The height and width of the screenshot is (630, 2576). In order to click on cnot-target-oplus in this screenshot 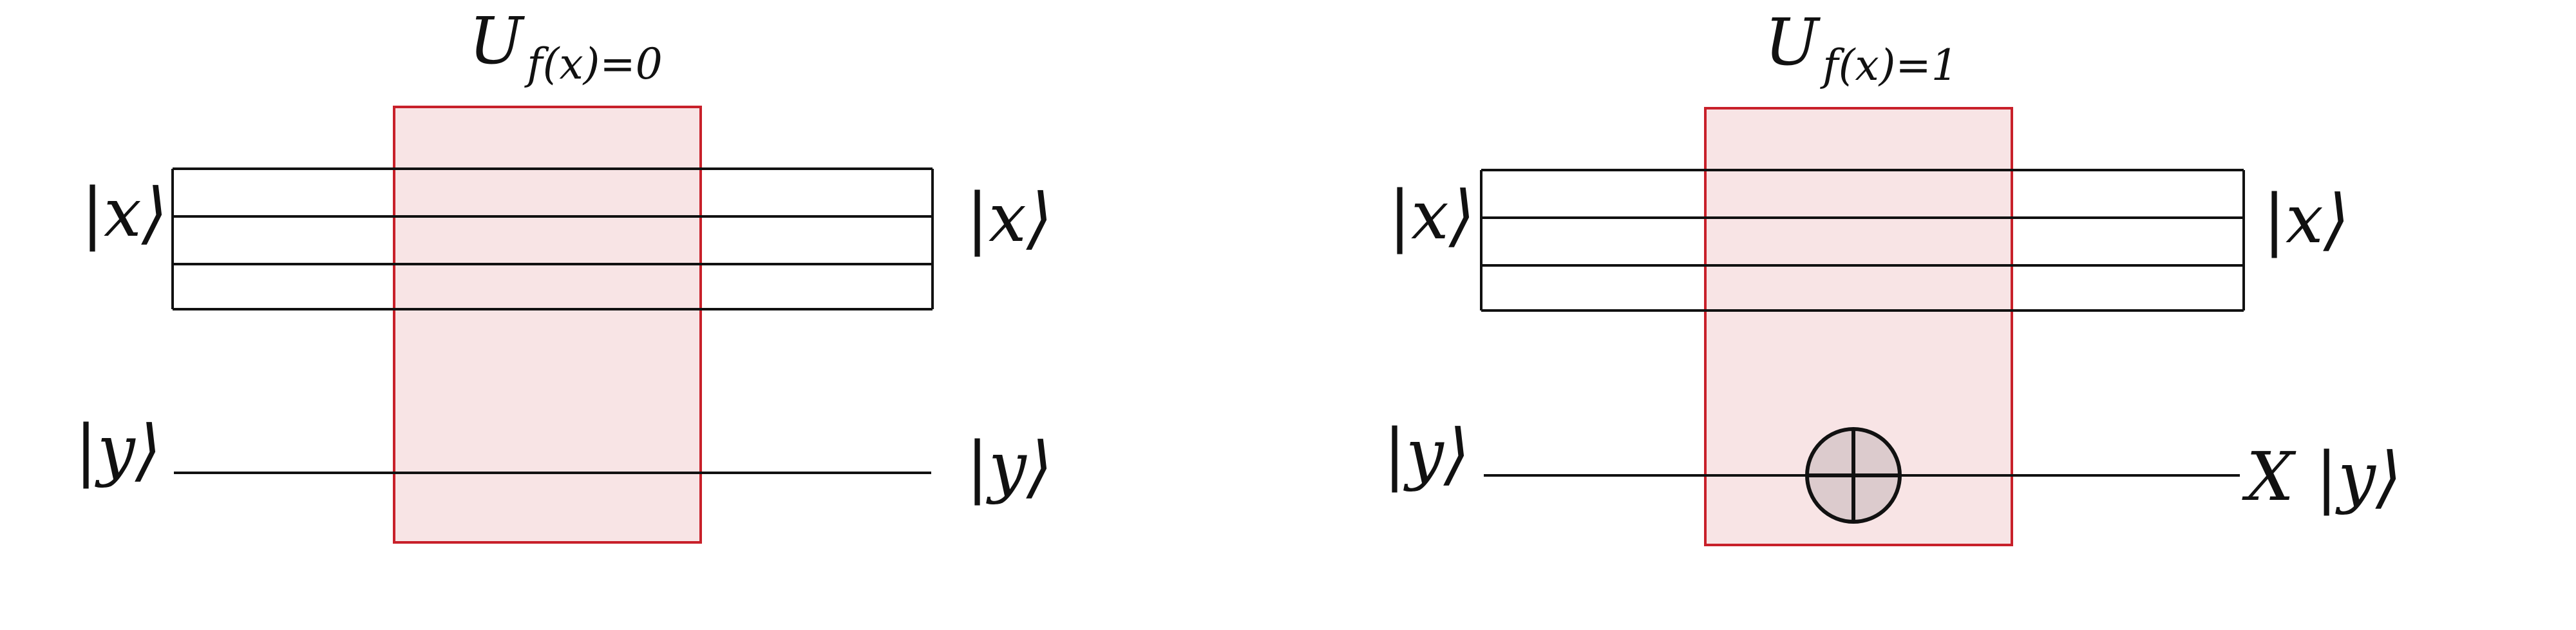, I will do `click(1853, 475)`.